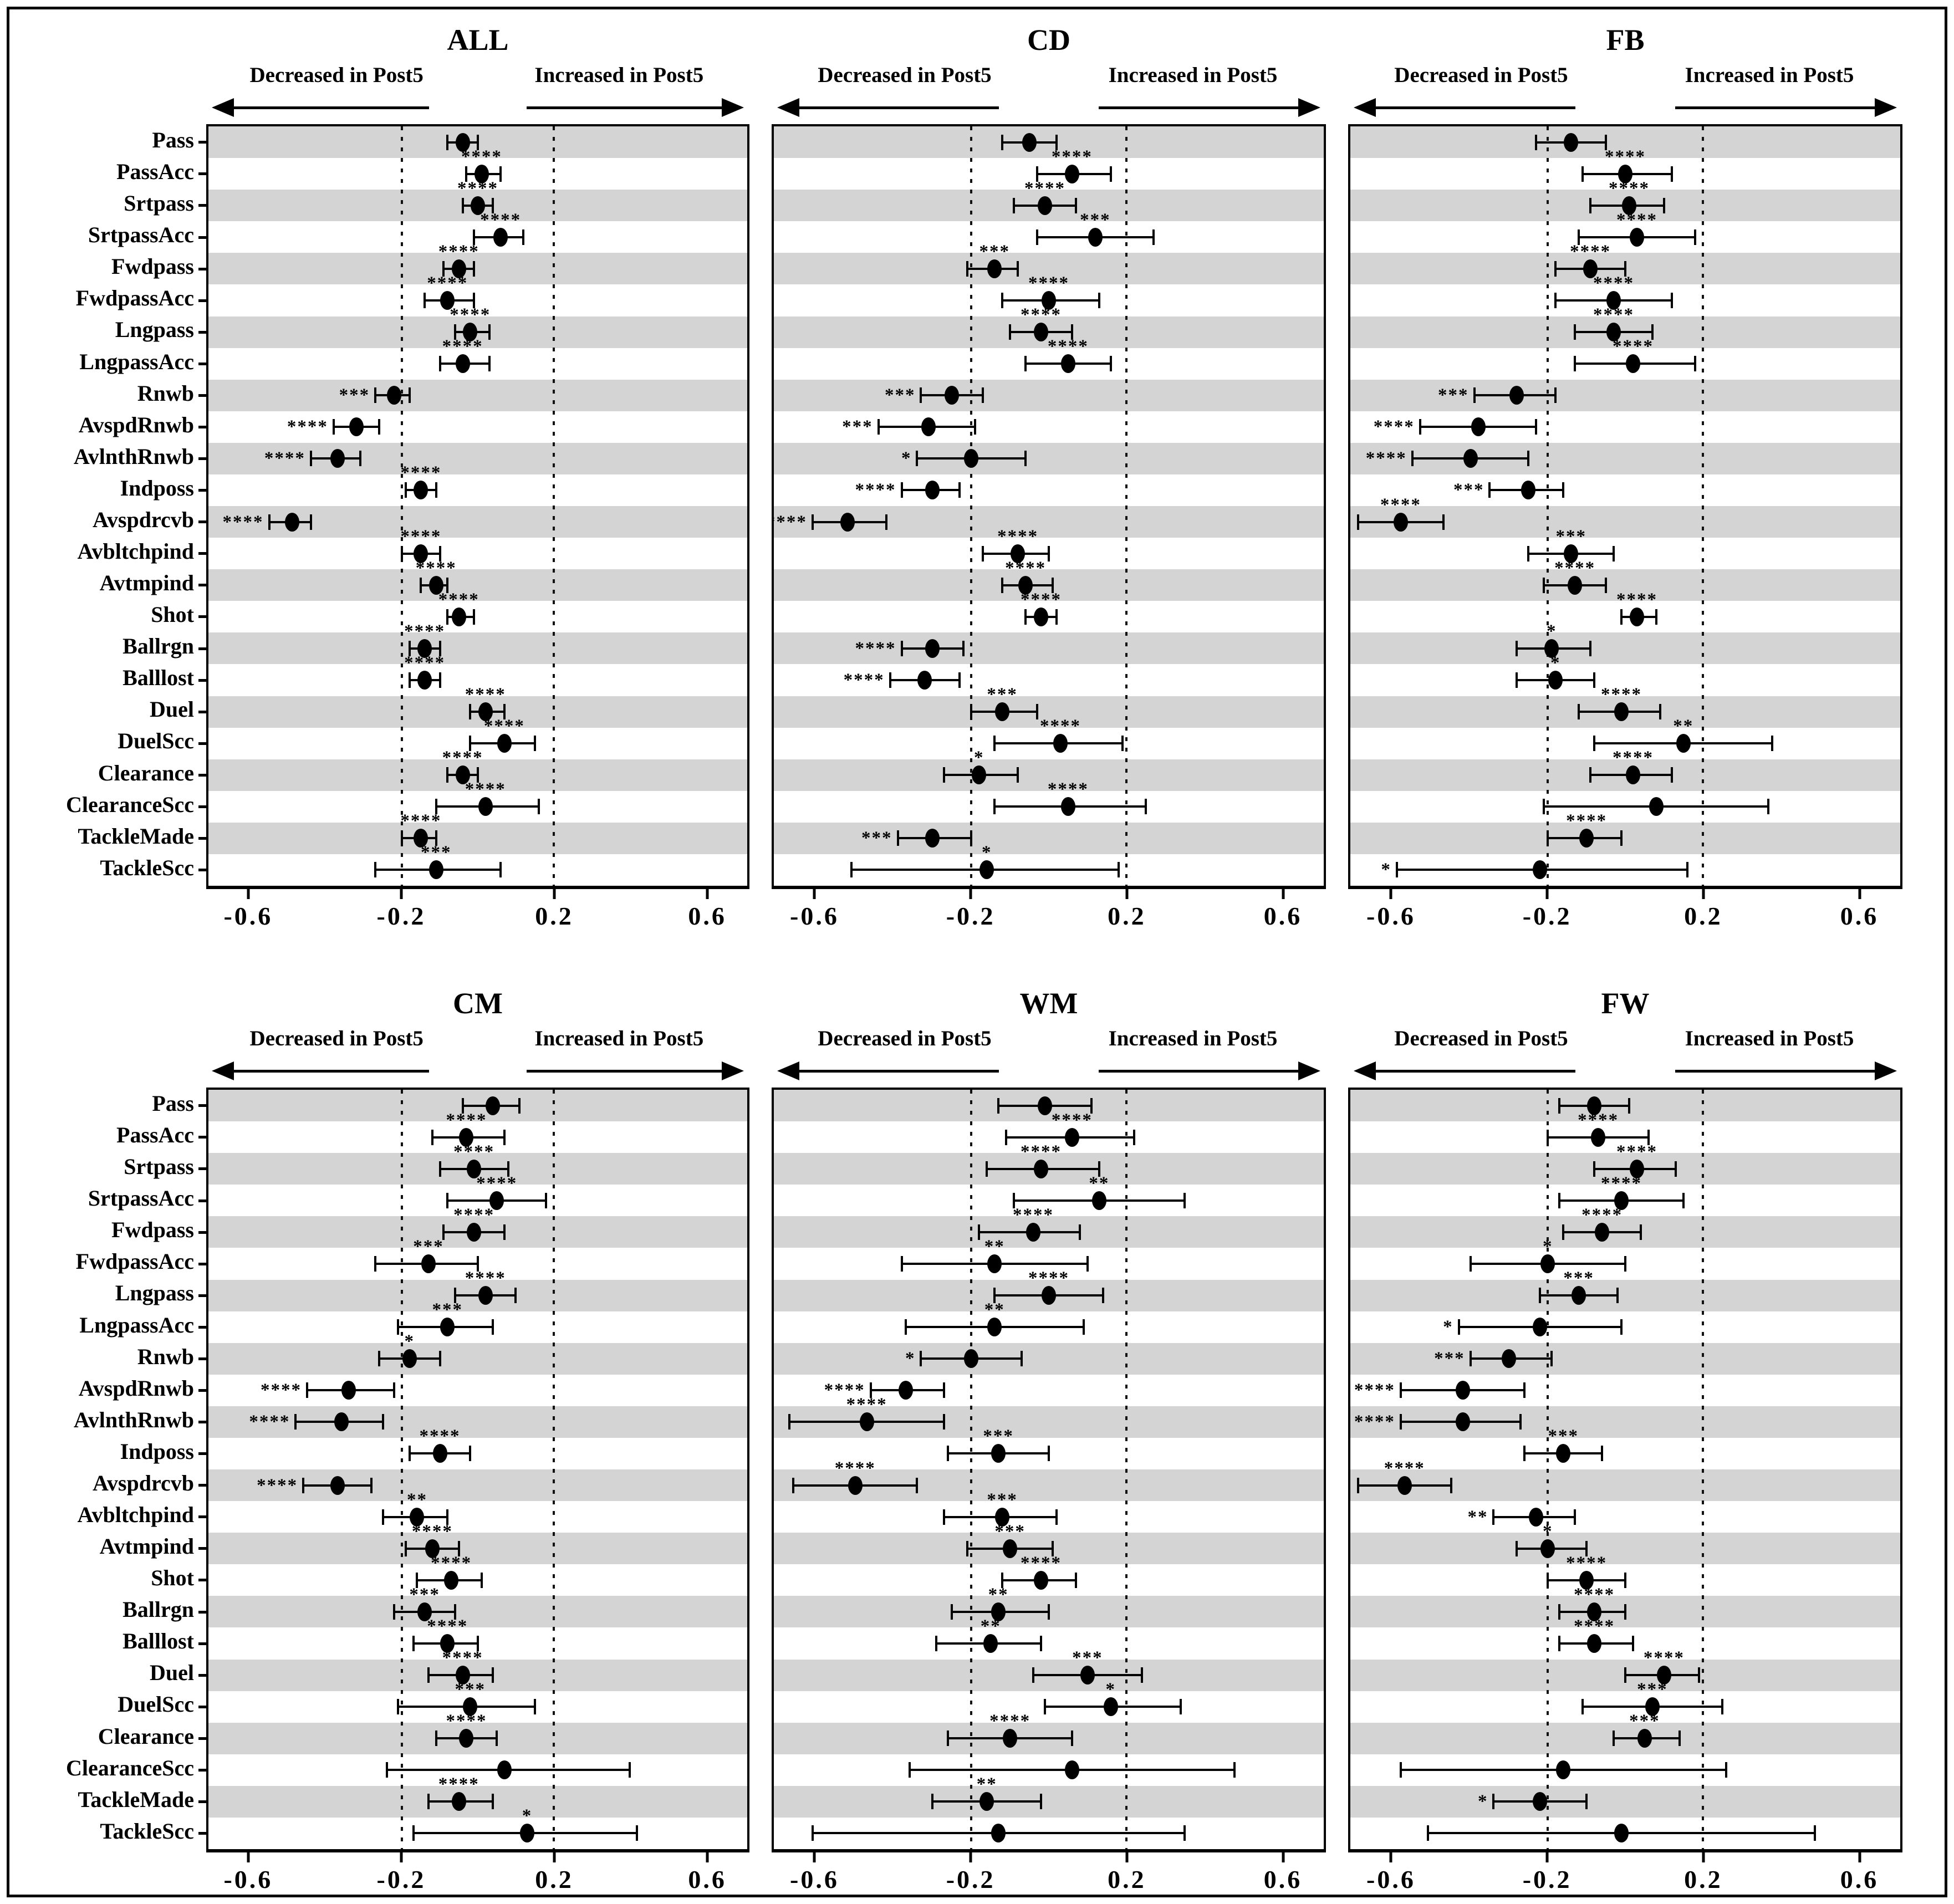  I want to click on row-label-text: SrtpassAcc, so click(141, 1198).